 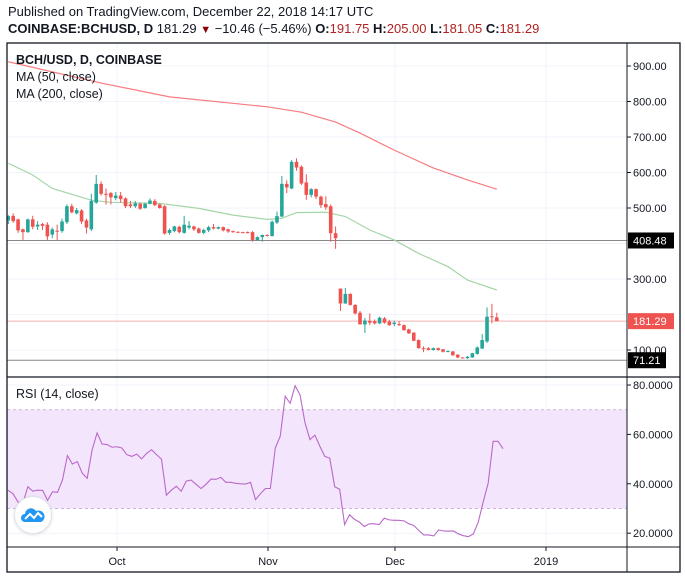 What do you see at coordinates (406, 28) in the screenshot?
I see `high-value: 205.00` at bounding box center [406, 28].